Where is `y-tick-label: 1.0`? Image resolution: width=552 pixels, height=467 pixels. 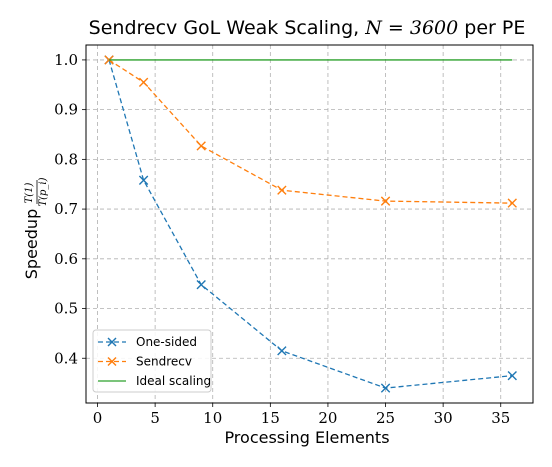
y-tick-label: 1.0 is located at coordinates (66, 60).